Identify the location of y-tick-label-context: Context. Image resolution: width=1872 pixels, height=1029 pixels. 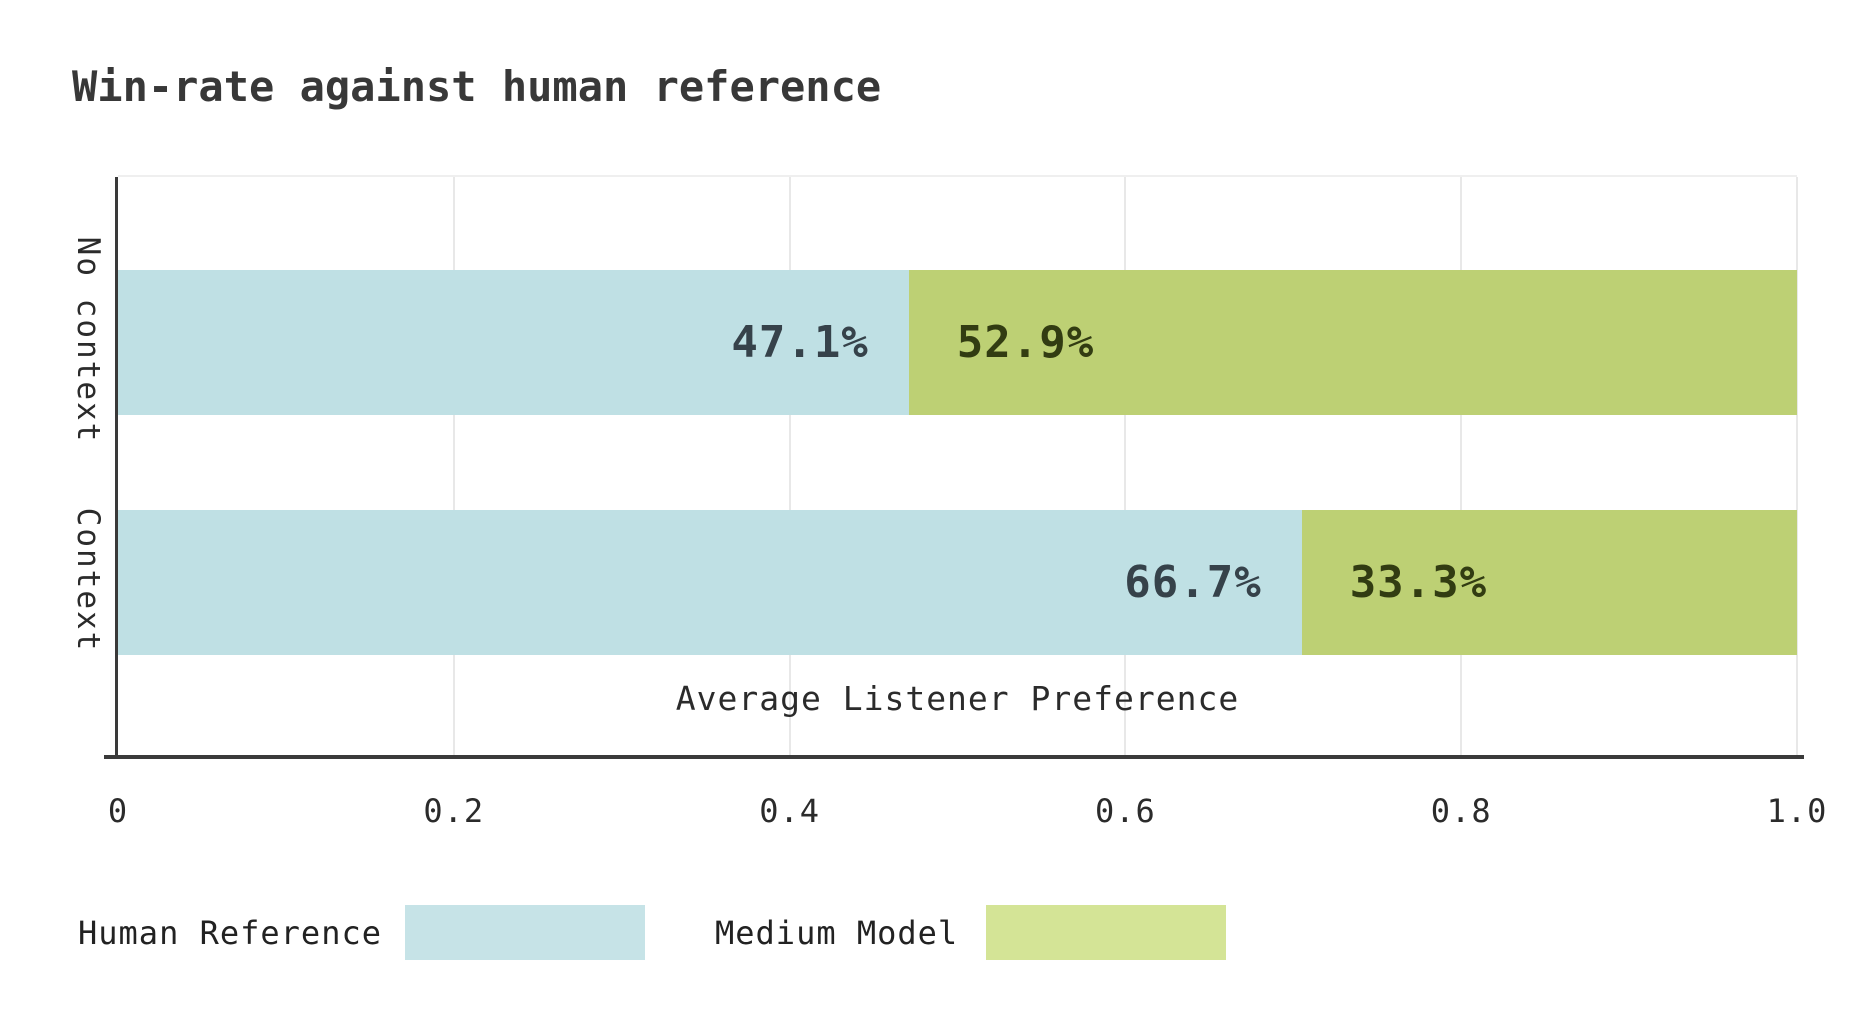
(88, 580).